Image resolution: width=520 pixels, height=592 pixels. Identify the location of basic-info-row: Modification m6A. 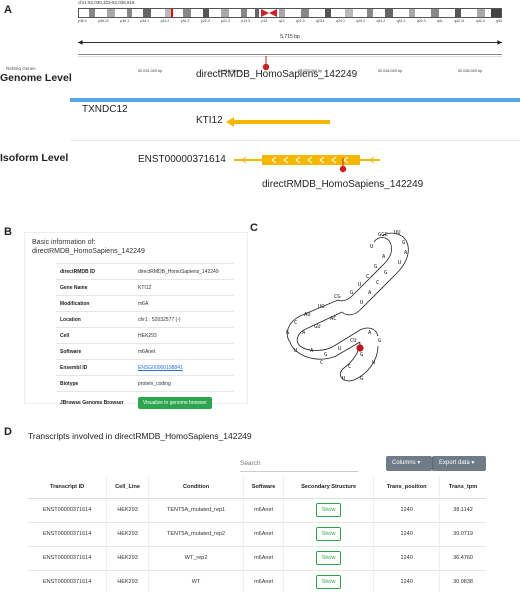
(145, 303).